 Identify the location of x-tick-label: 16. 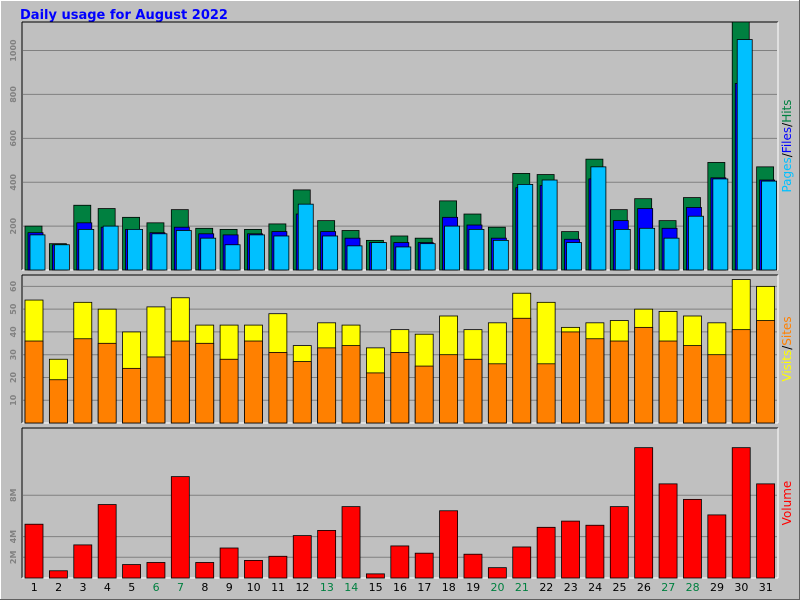
(400, 587).